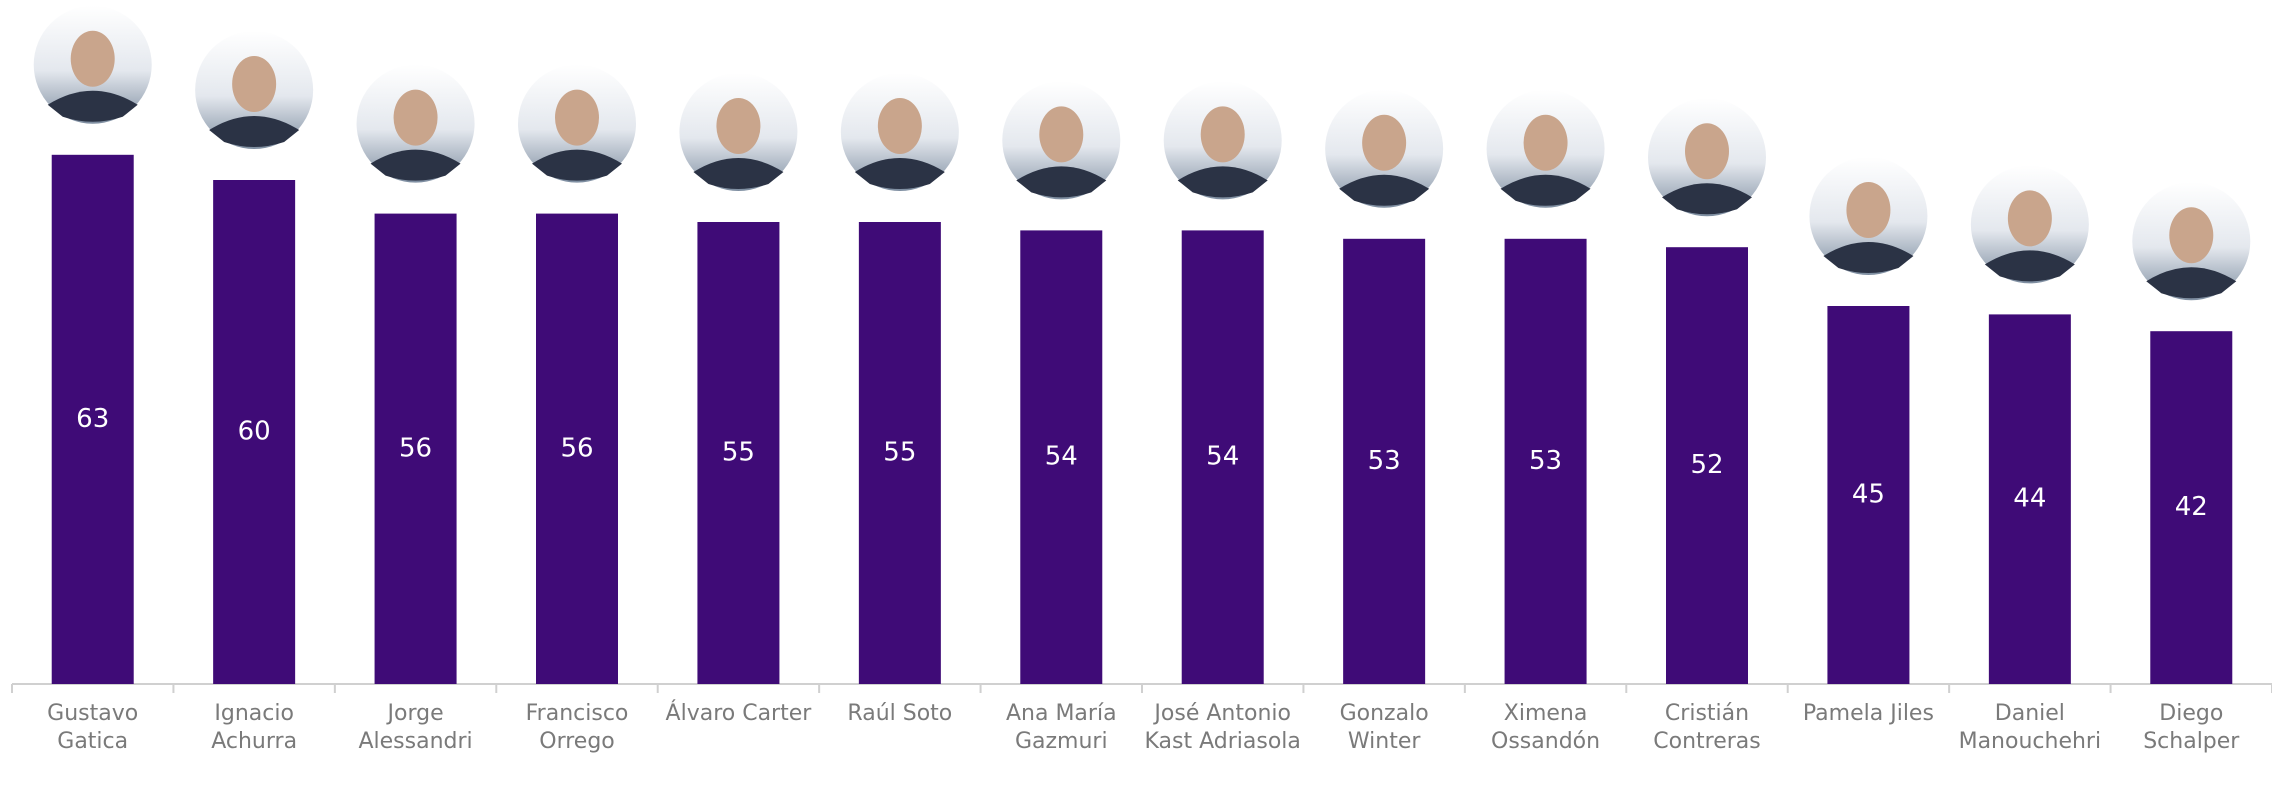 This screenshot has height=785, width=2272. What do you see at coordinates (1868, 713) in the screenshot?
I see `x-tick-label: Pamela Jiles` at bounding box center [1868, 713].